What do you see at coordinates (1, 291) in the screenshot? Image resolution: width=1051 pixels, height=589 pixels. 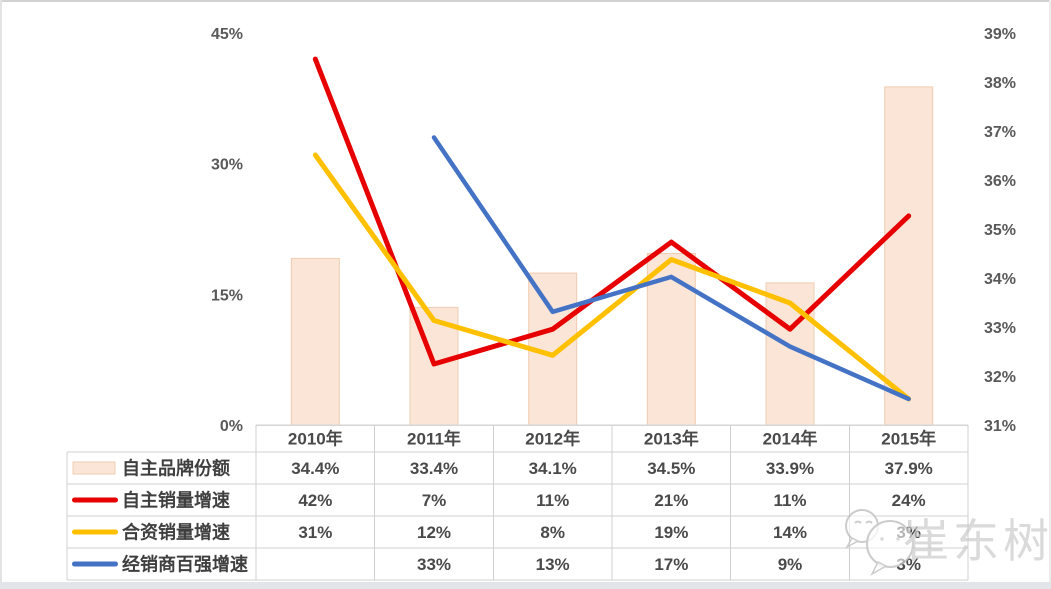 I see `frame-left-border` at bounding box center [1, 291].